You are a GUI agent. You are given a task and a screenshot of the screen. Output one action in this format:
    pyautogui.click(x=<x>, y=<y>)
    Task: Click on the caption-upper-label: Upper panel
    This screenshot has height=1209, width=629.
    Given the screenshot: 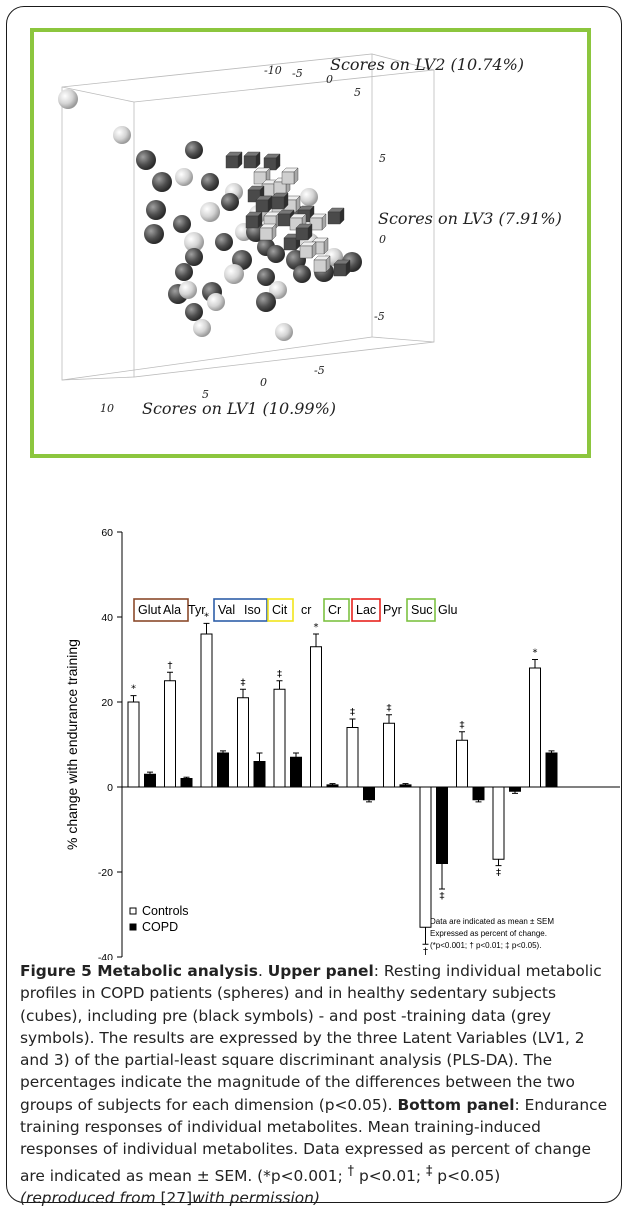 What is the action you would take?
    pyautogui.click(x=320, y=971)
    